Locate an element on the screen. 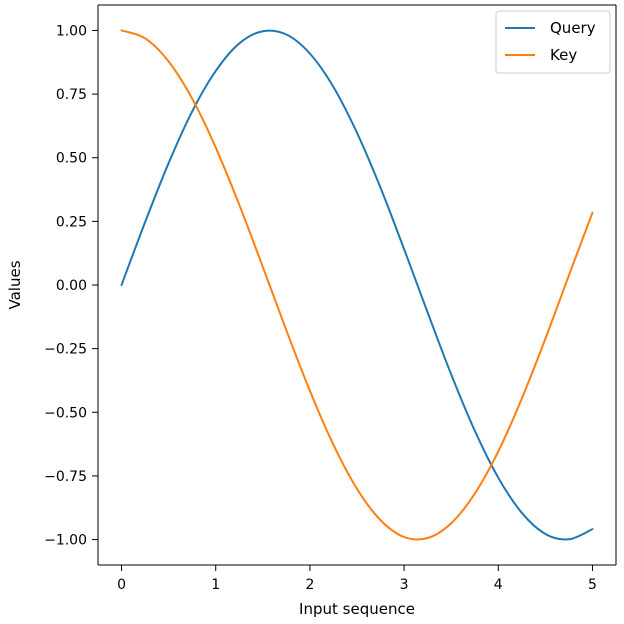 Image resolution: width=624 pixels, height=624 pixels. x-tick-label: 3 is located at coordinates (404, 585).